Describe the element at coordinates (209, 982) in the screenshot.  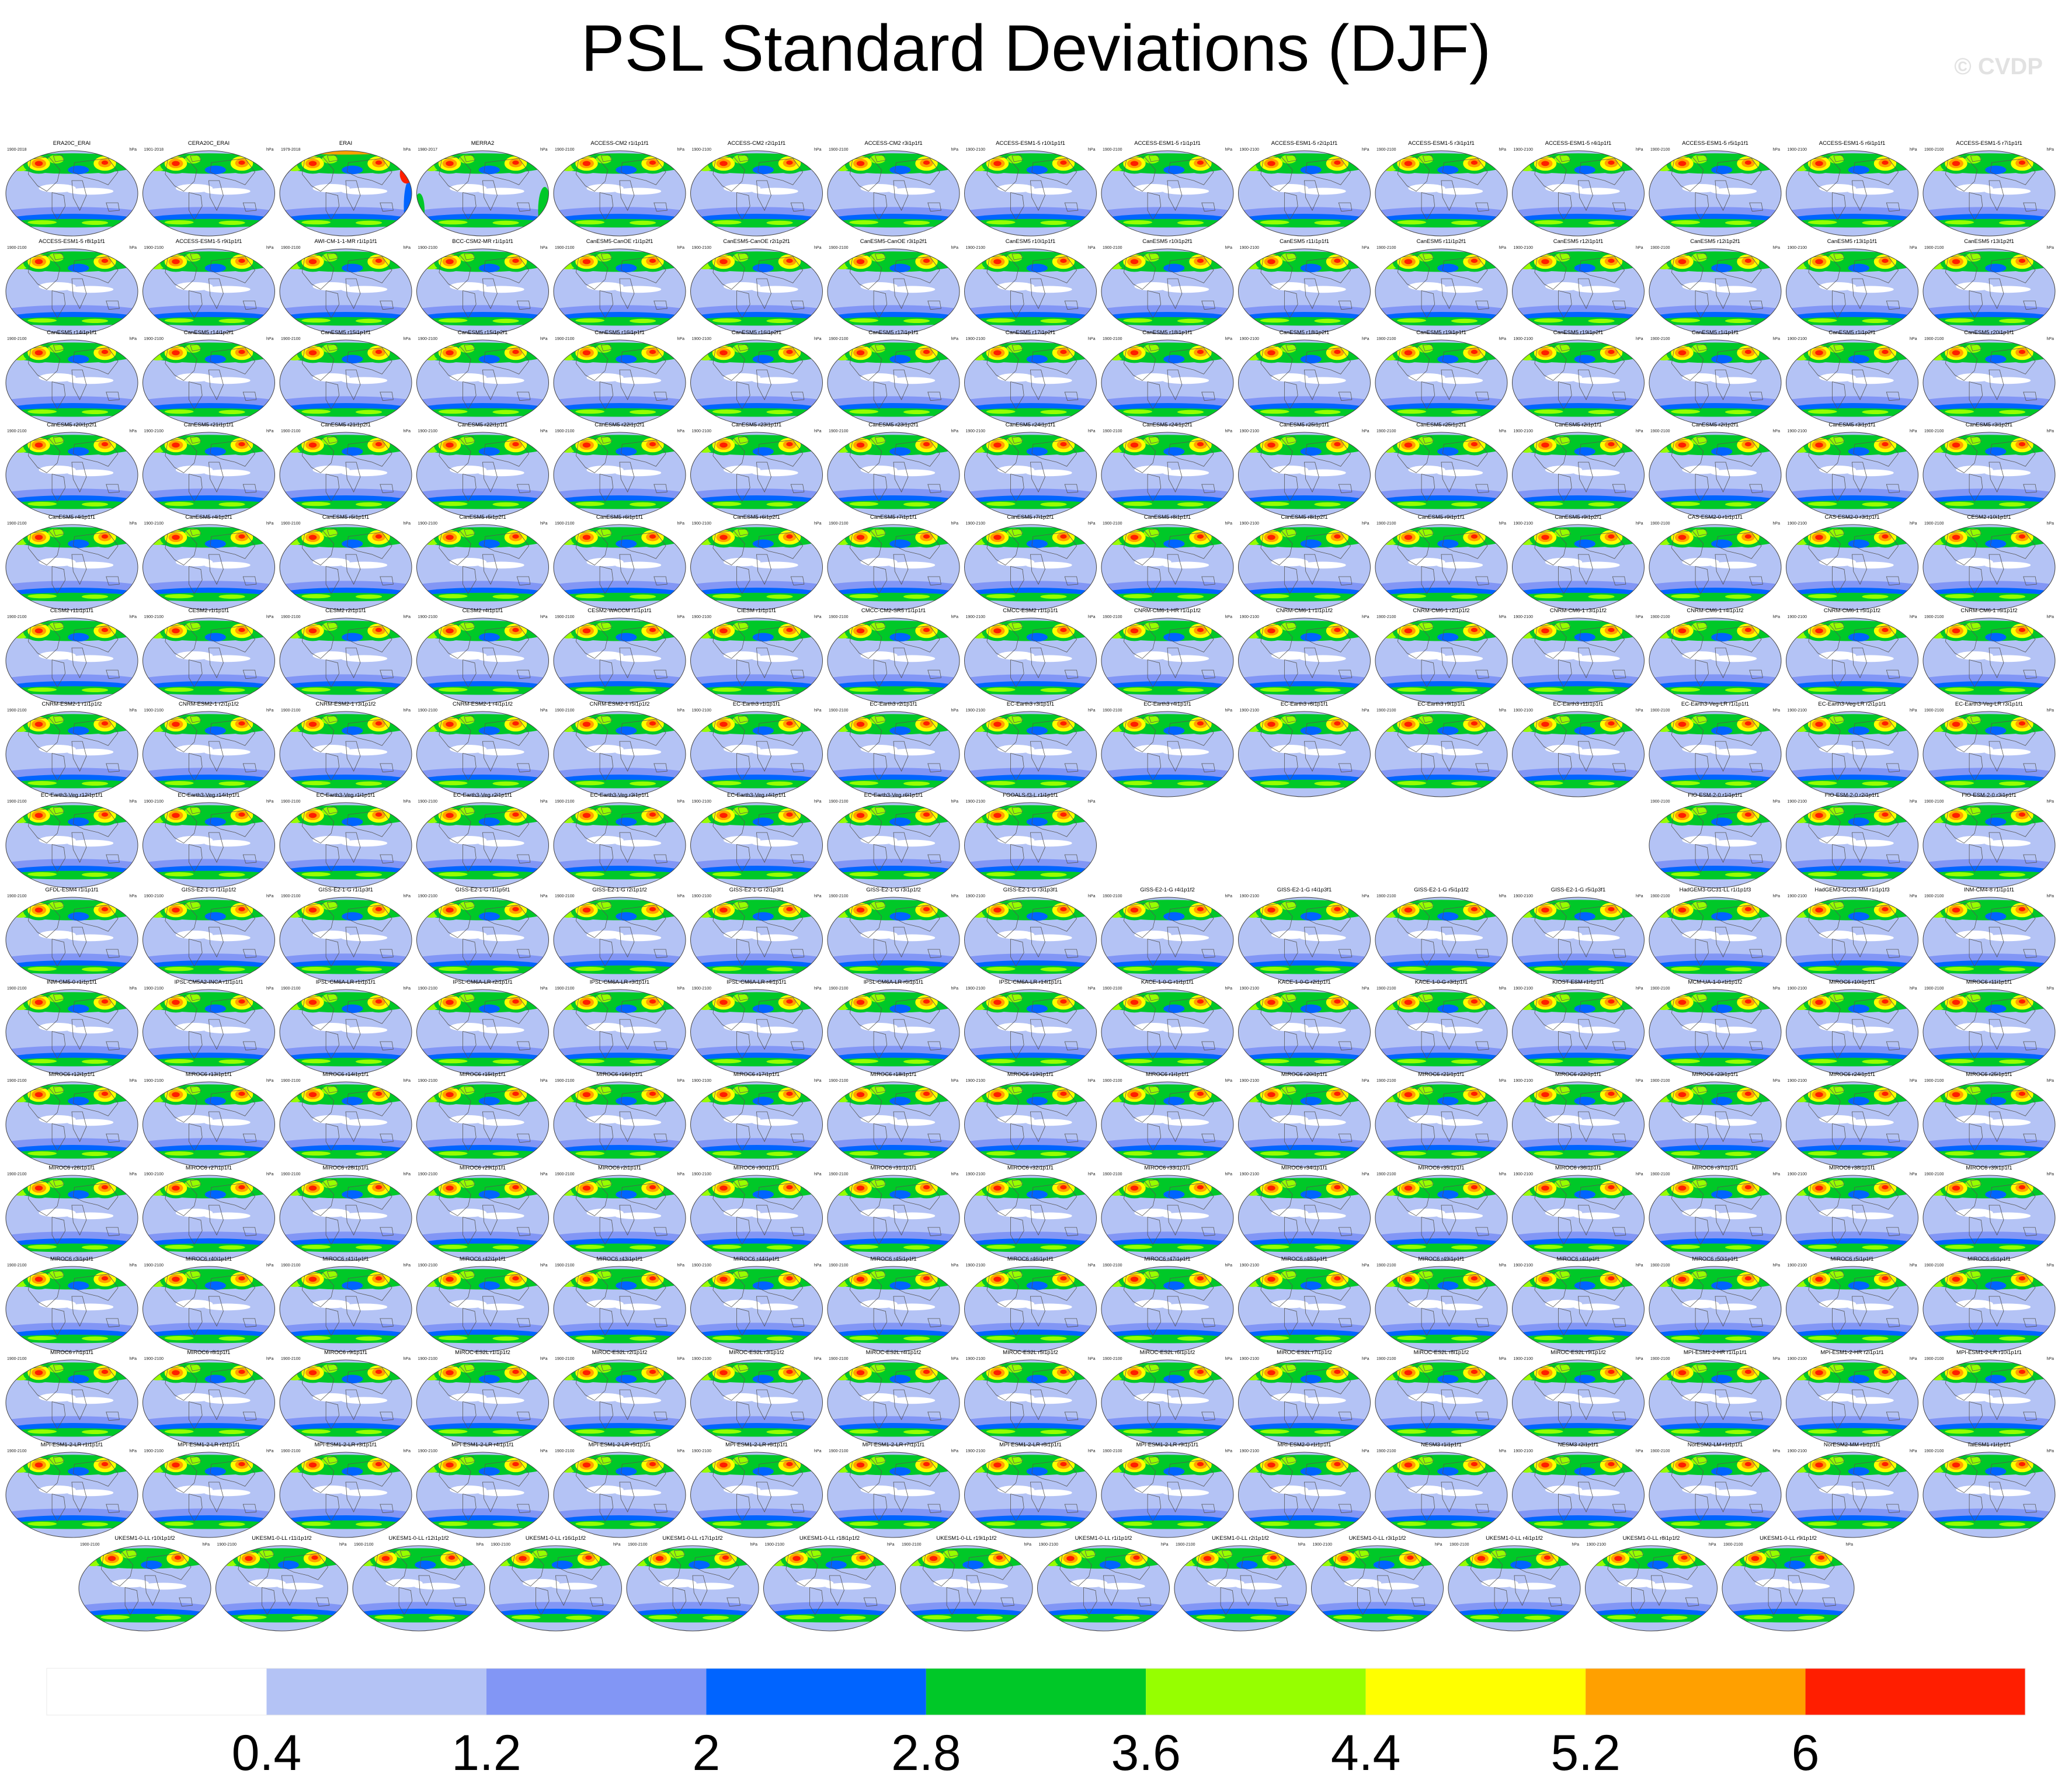
I see `panel-title: IPSL-CM5A2-INCA r1i1p1f1` at that location.